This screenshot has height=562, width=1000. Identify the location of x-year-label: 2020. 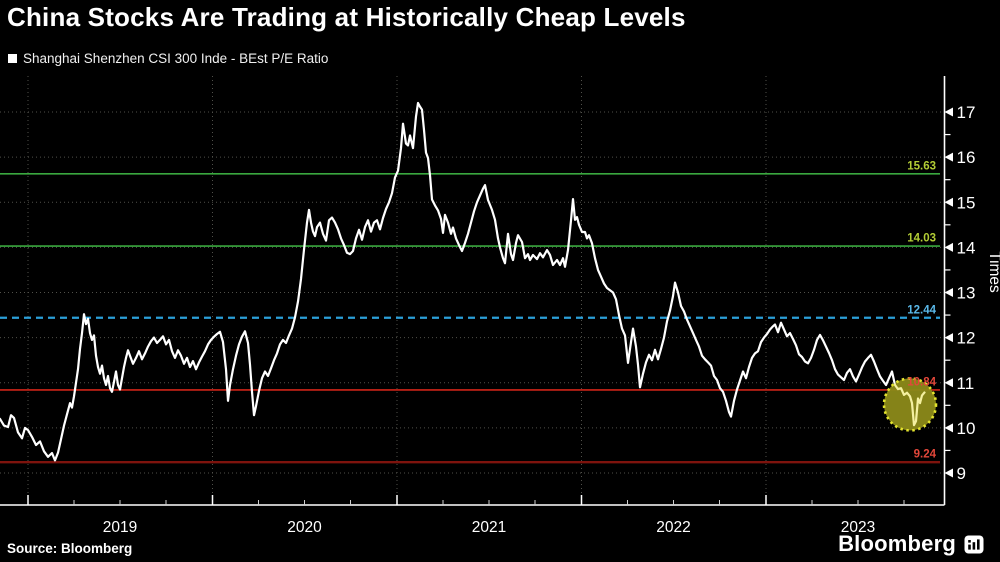
(304, 527).